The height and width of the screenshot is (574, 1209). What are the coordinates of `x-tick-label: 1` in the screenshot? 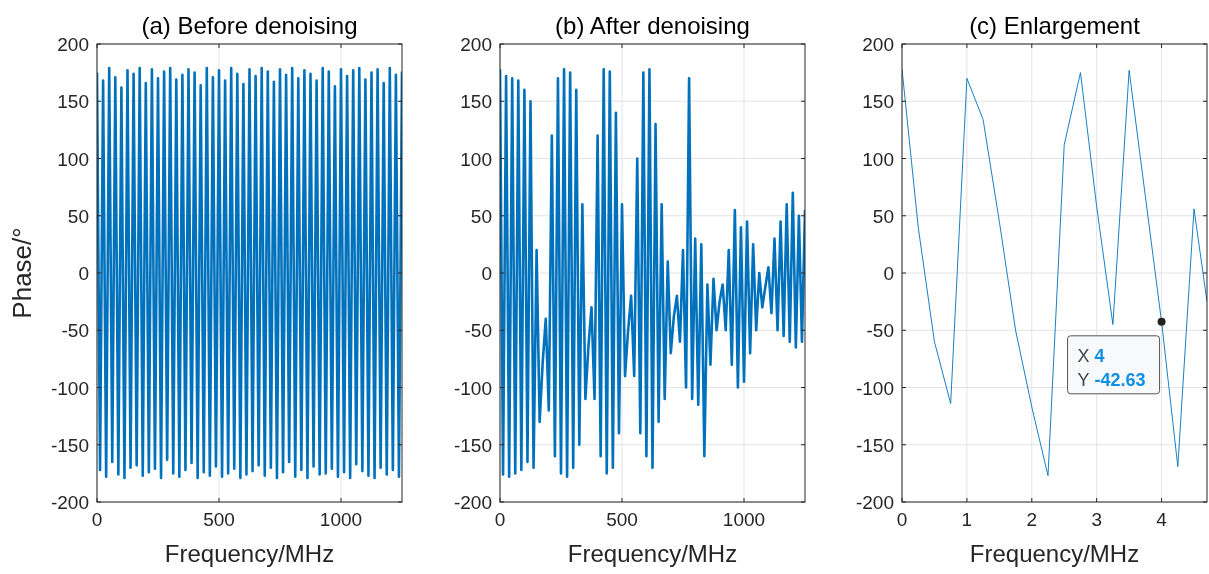 It's located at (967, 519).